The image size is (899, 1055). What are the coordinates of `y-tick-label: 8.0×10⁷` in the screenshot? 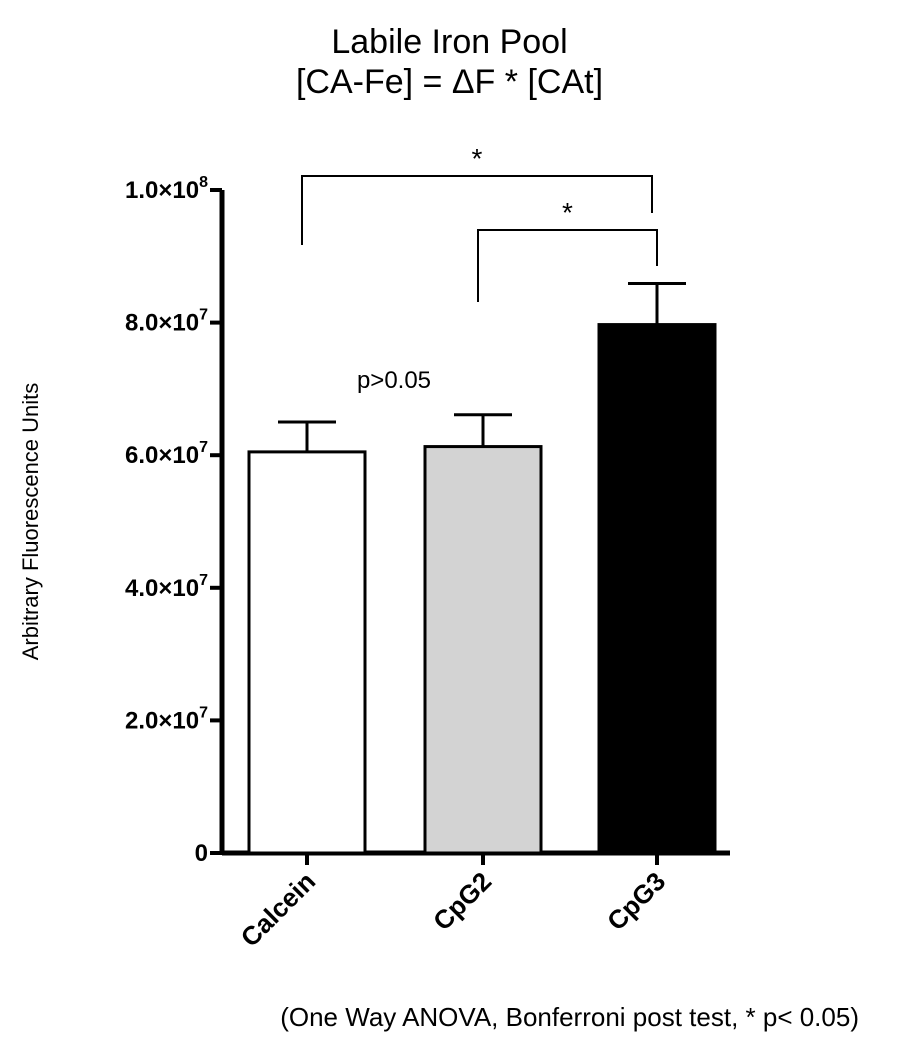 It's located at (166, 322).